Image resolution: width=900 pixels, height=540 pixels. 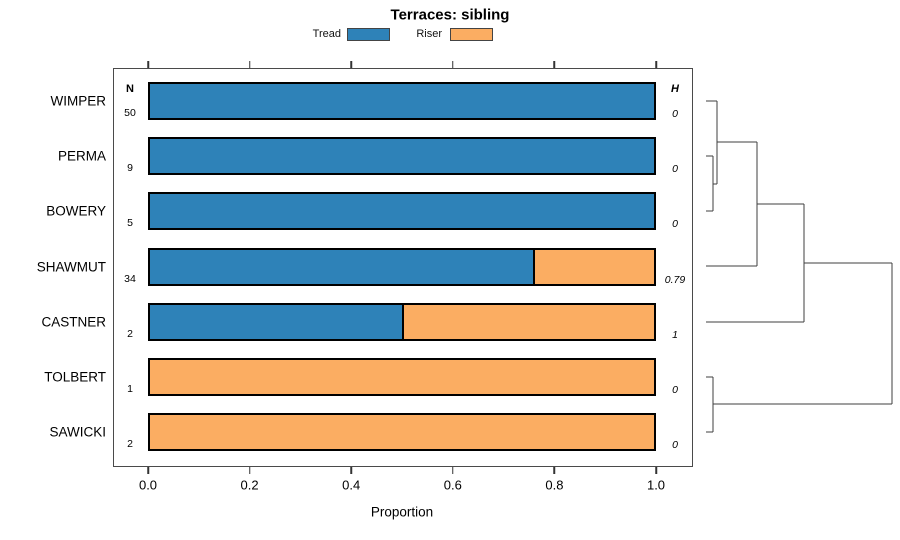 What do you see at coordinates (73, 322) in the screenshot?
I see `row-label-castner: CASTNER` at bounding box center [73, 322].